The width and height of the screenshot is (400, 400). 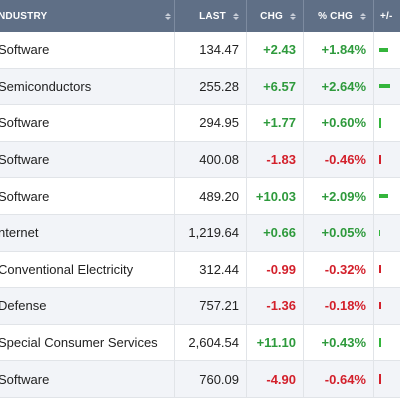 I want to click on column-header-chg: CHG, so click(x=275, y=16).